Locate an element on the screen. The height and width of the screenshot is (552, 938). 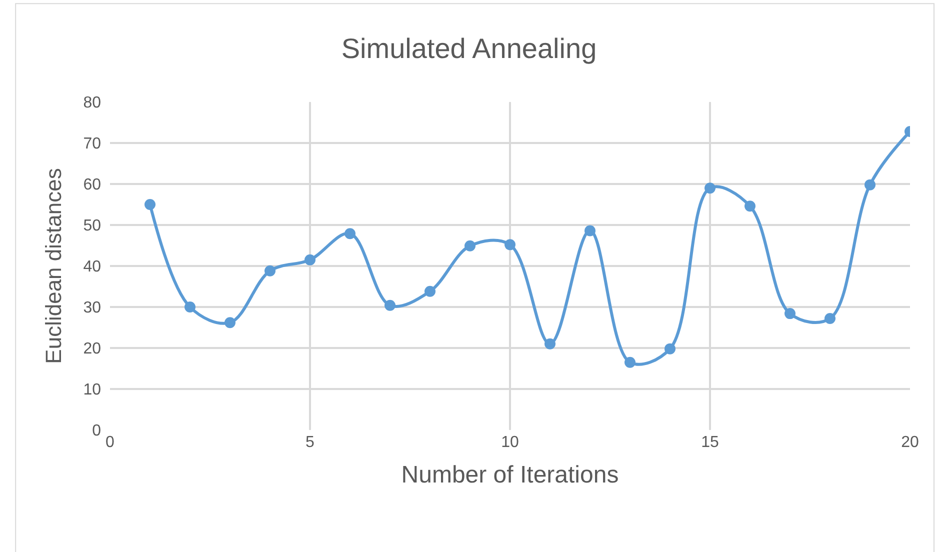
y-tick-label: 40 is located at coordinates (92, 267).